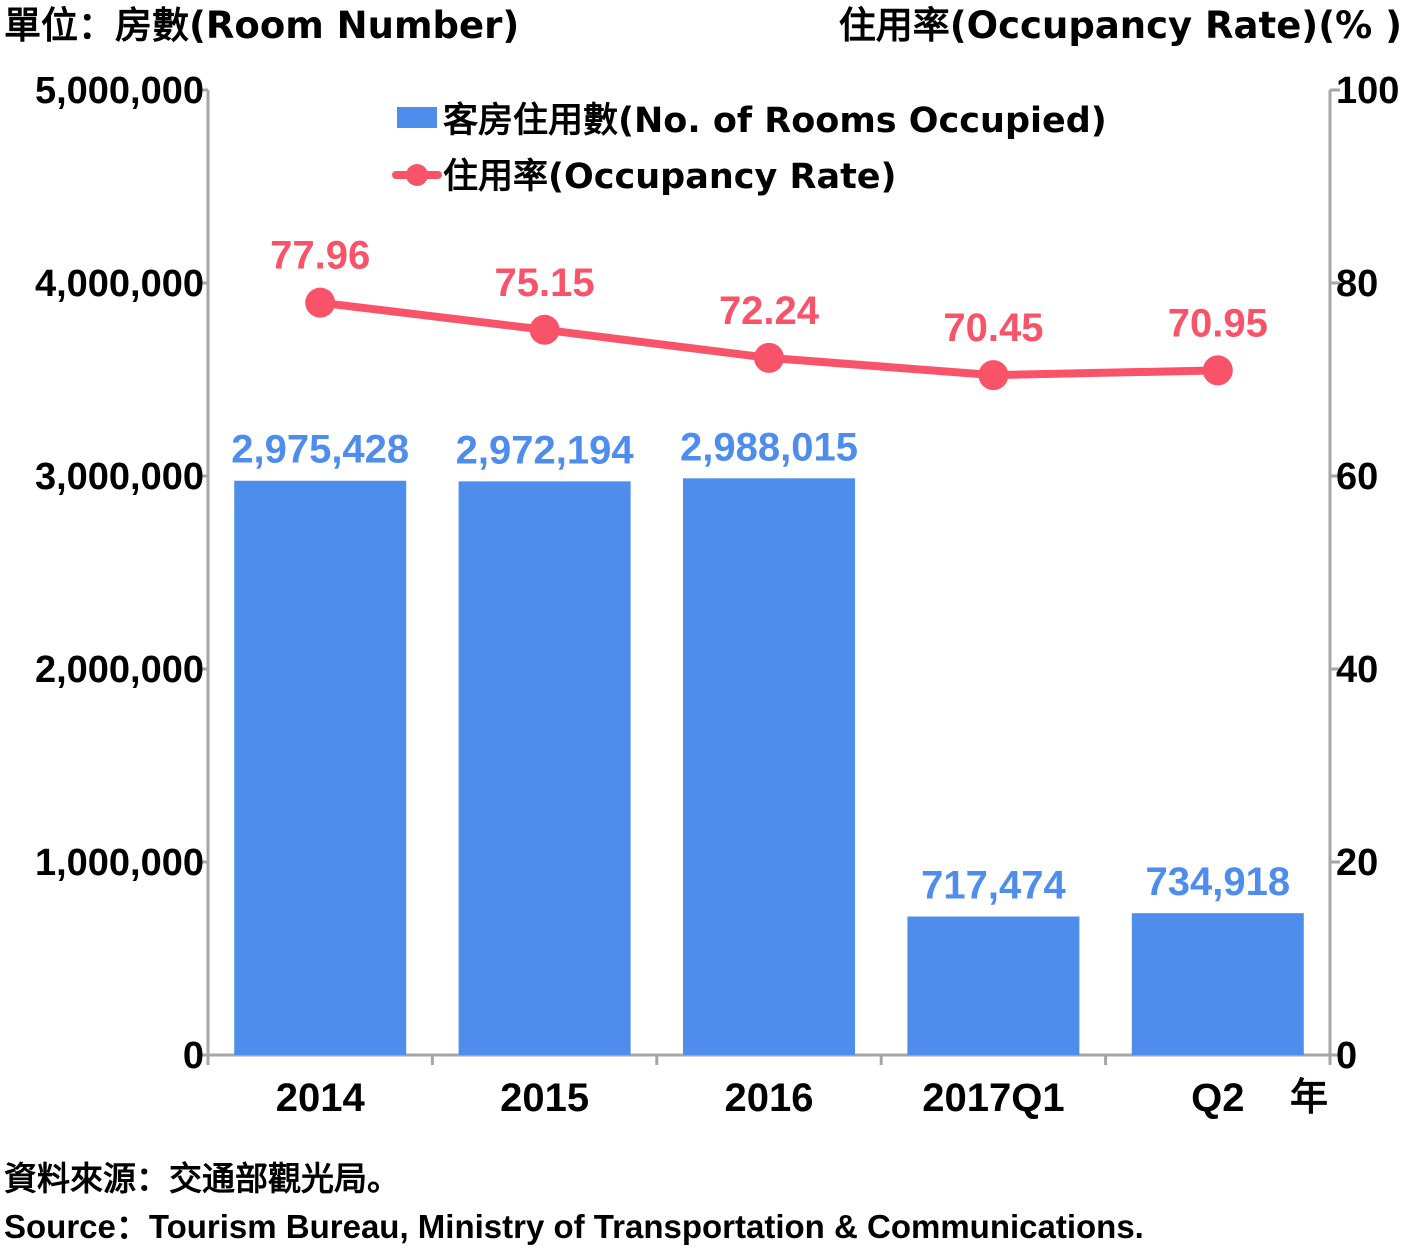 Image resolution: width=1406 pixels, height=1248 pixels. I want to click on line-value-label: 70.95, so click(1218, 323).